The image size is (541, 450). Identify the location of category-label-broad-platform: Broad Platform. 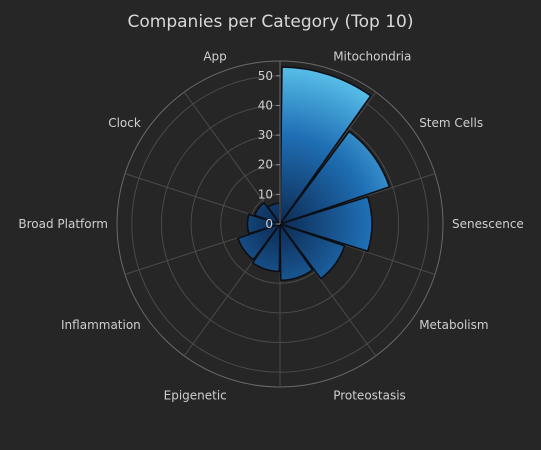
(63, 224).